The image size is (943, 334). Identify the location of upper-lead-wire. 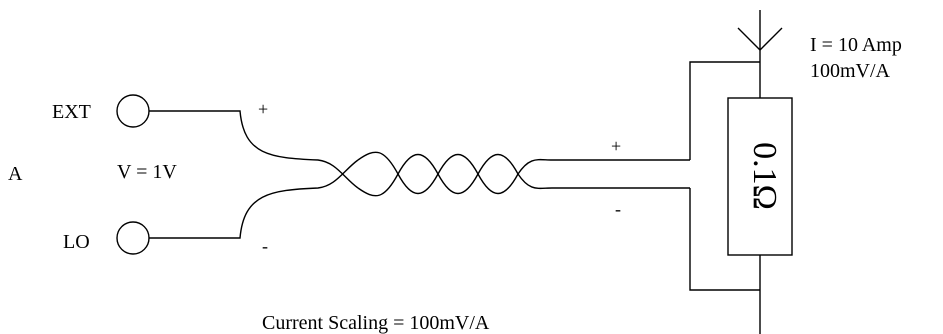
(254, 149).